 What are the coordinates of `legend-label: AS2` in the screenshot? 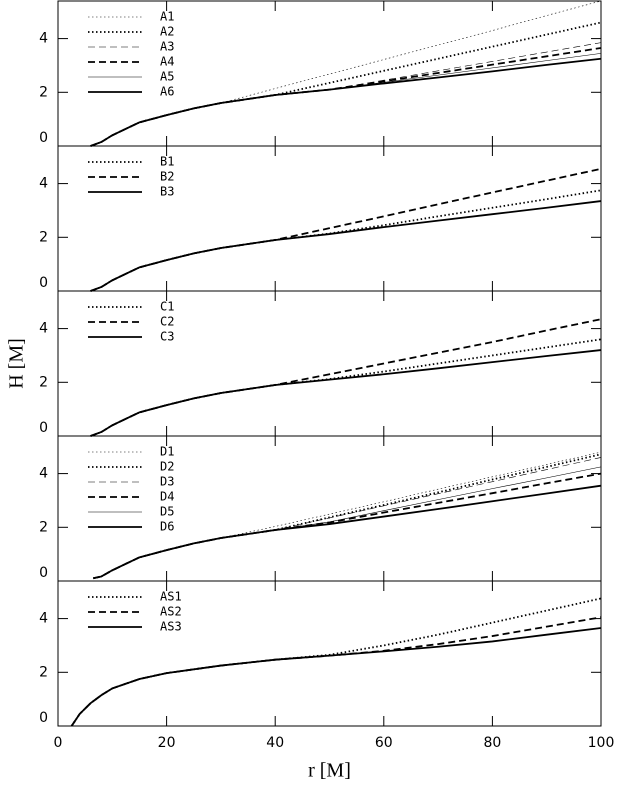 It's located at (171, 612).